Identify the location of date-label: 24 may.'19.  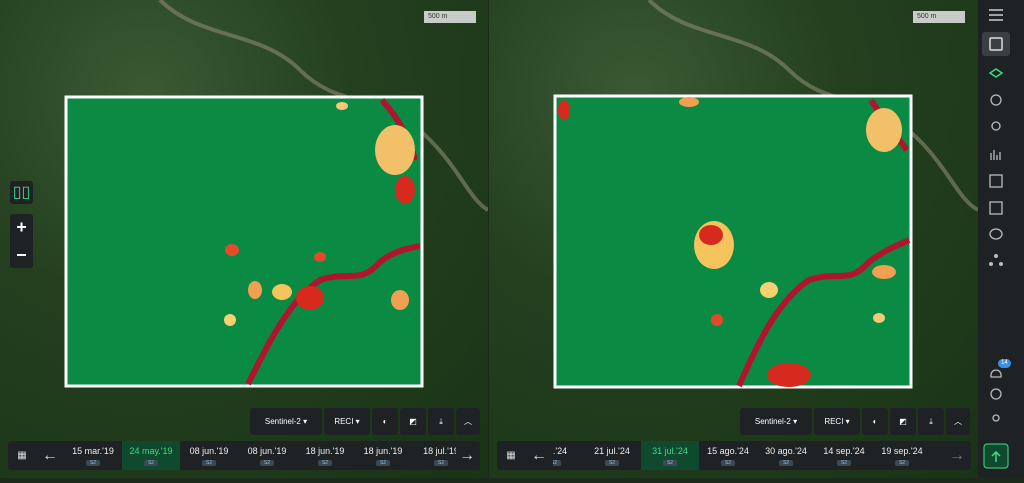
(151, 451).